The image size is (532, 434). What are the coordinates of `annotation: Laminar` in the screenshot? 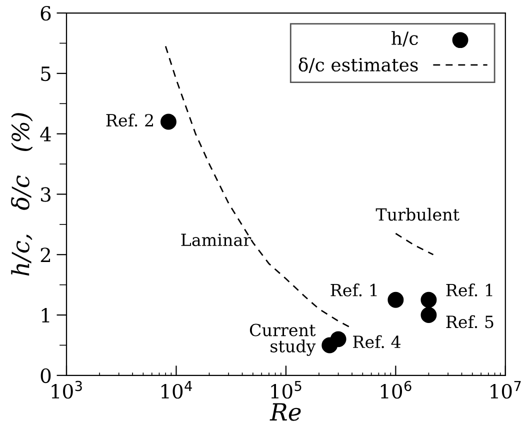 It's located at (216, 240).